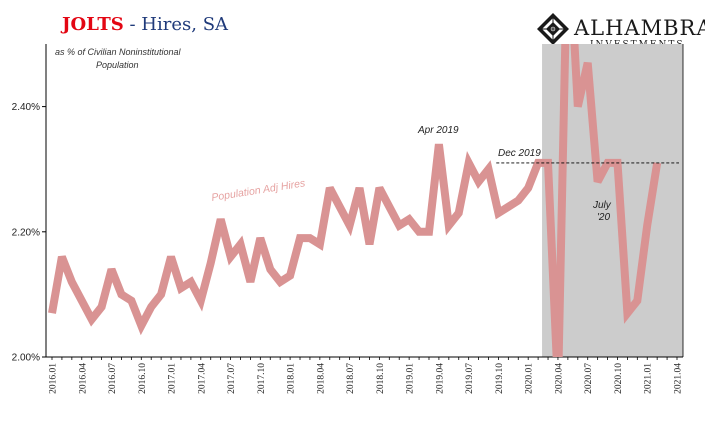 Image resolution: width=705 pixels, height=421 pixels. I want to click on x-tick-label: 2017.10, so click(262, 378).